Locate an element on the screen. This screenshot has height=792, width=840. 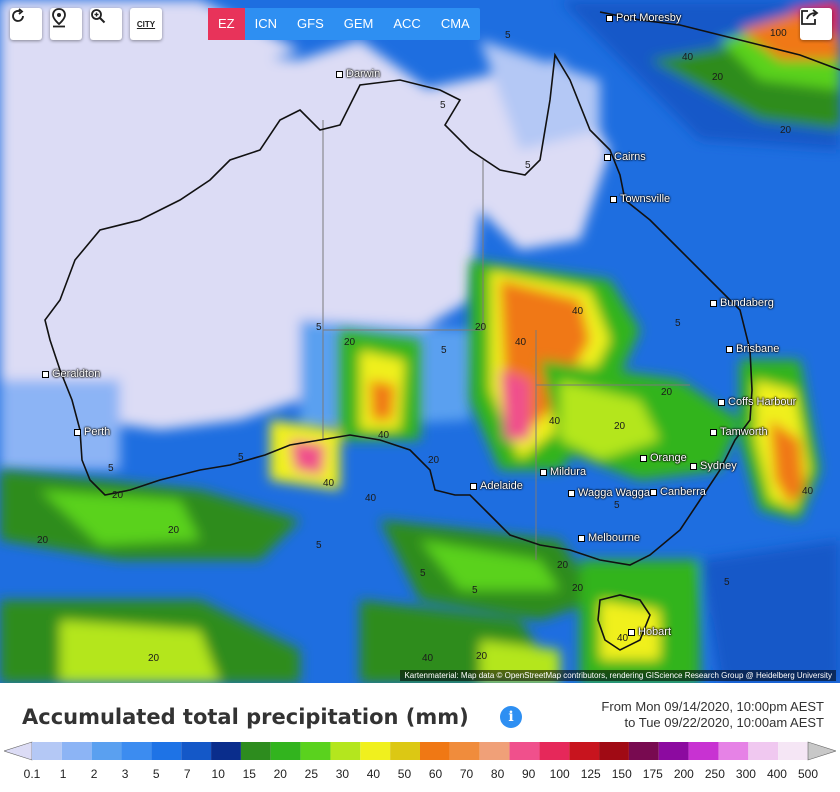
zoom-in-icon is located at coordinates (98, 16).